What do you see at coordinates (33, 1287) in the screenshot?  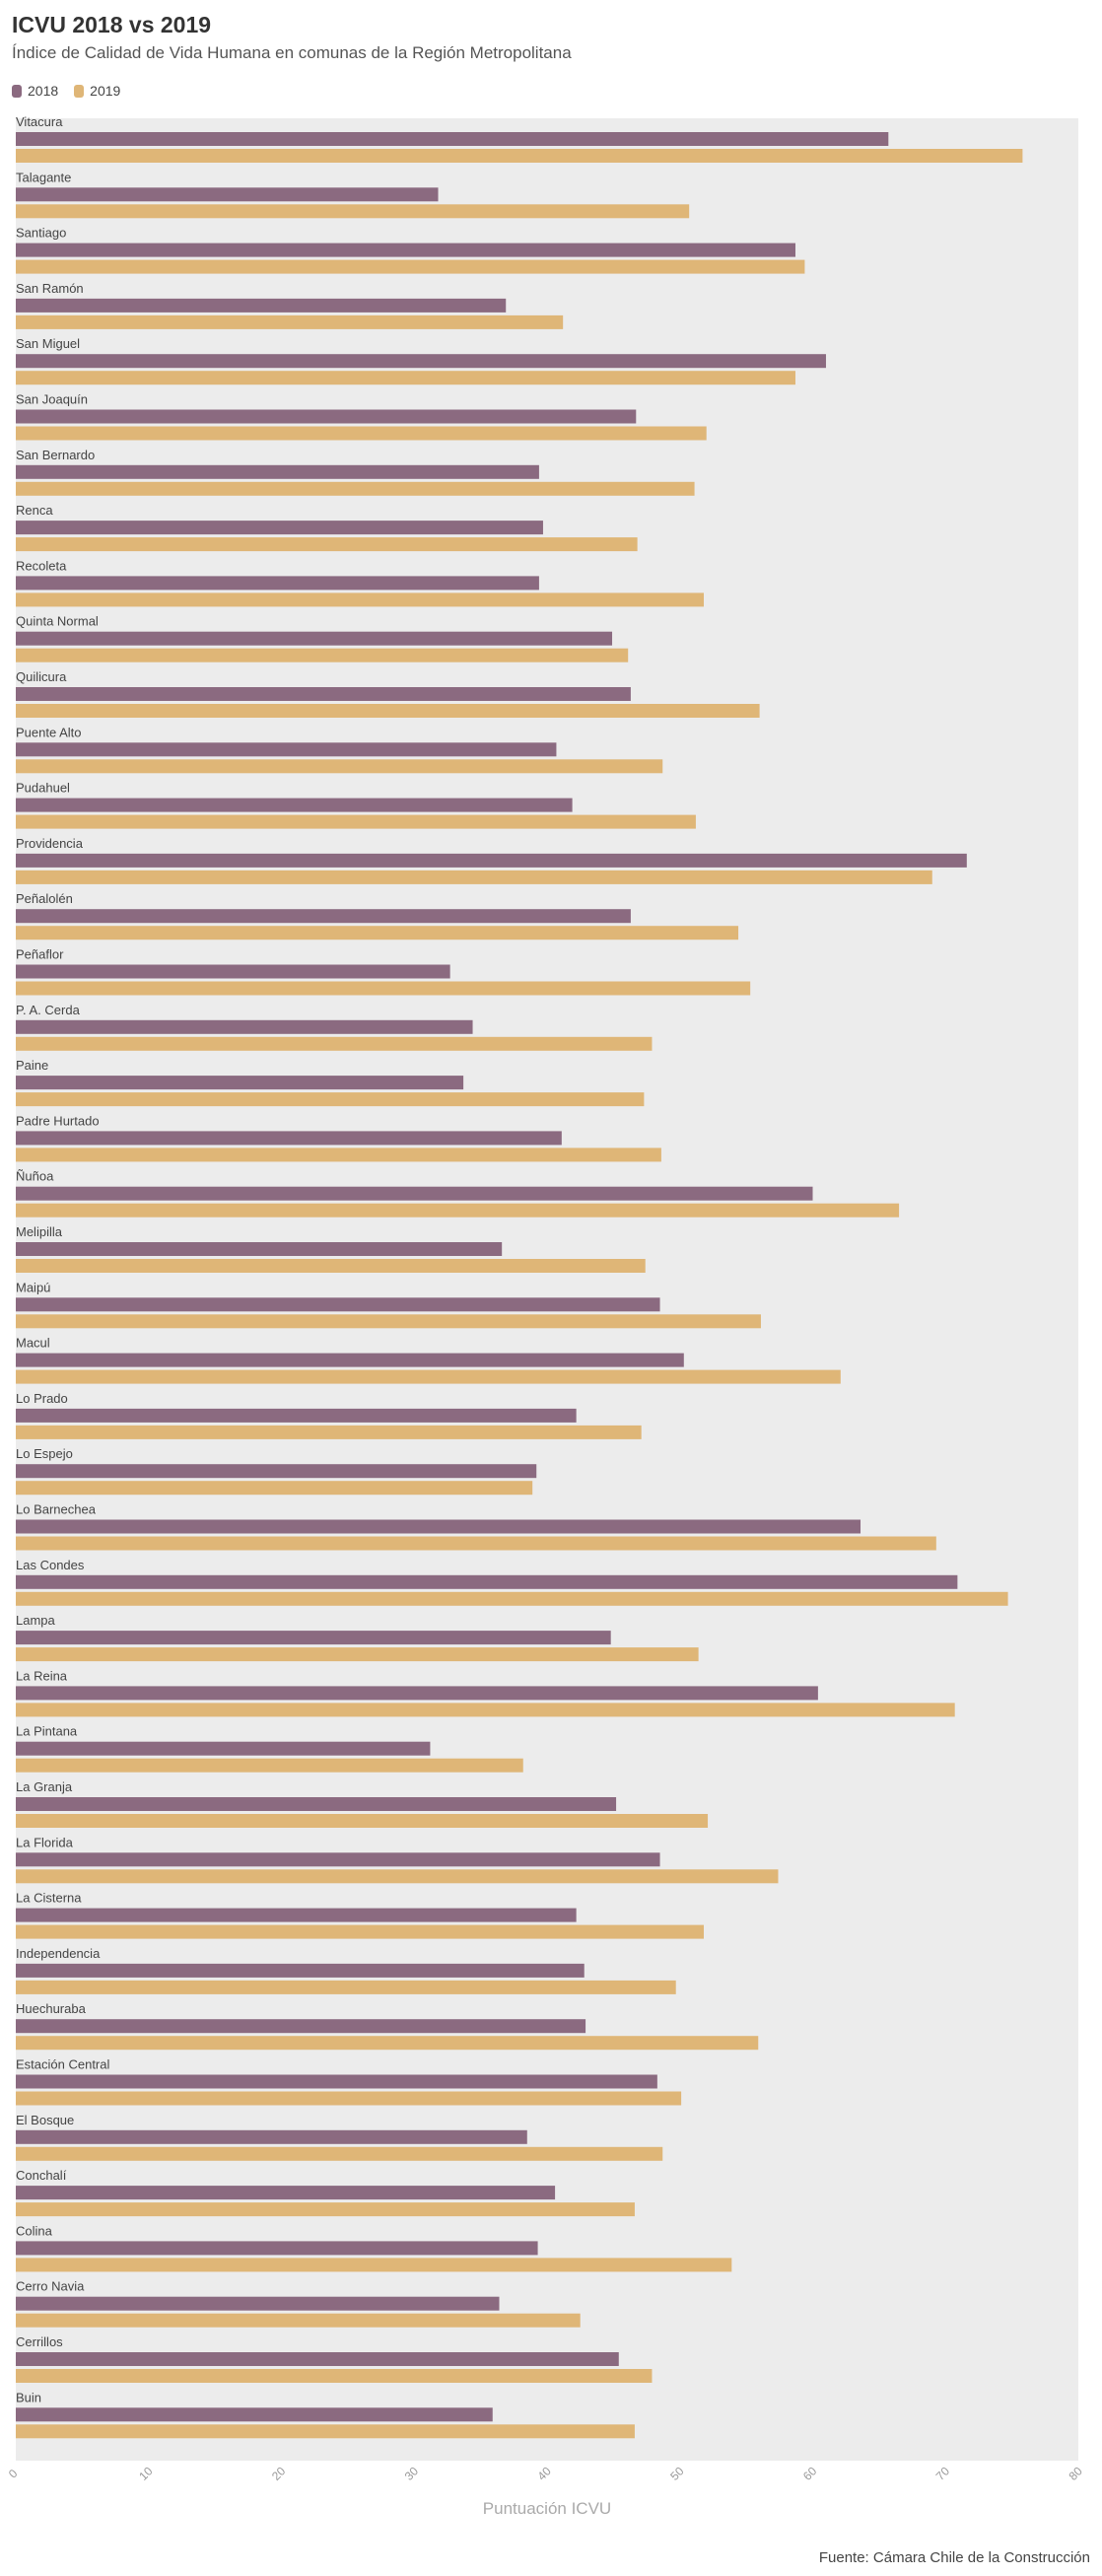 I see `category-label-maipu: Maipú` at bounding box center [33, 1287].